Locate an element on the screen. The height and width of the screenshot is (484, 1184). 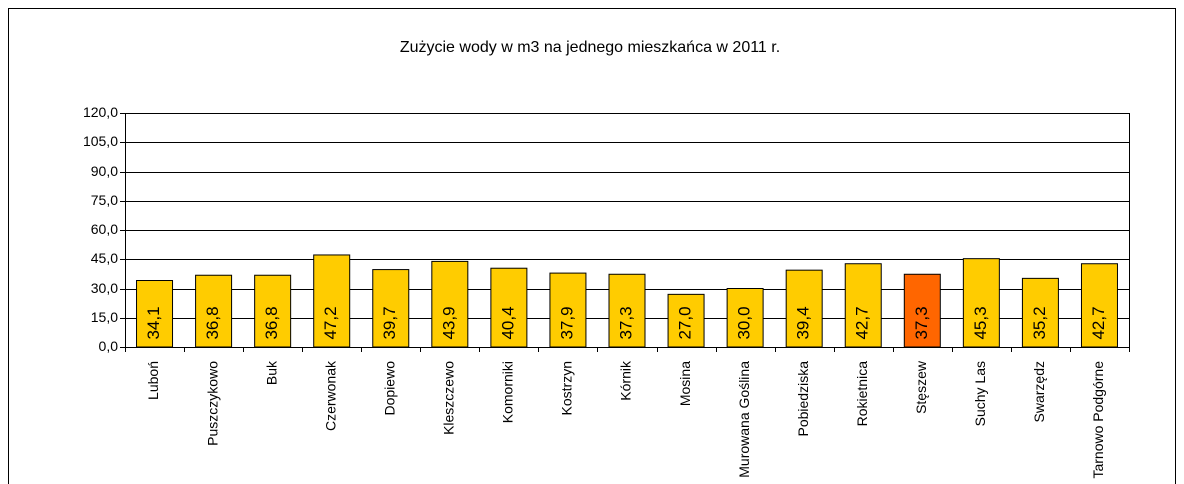
y-tick-label: 105,0 is located at coordinates (100, 141).